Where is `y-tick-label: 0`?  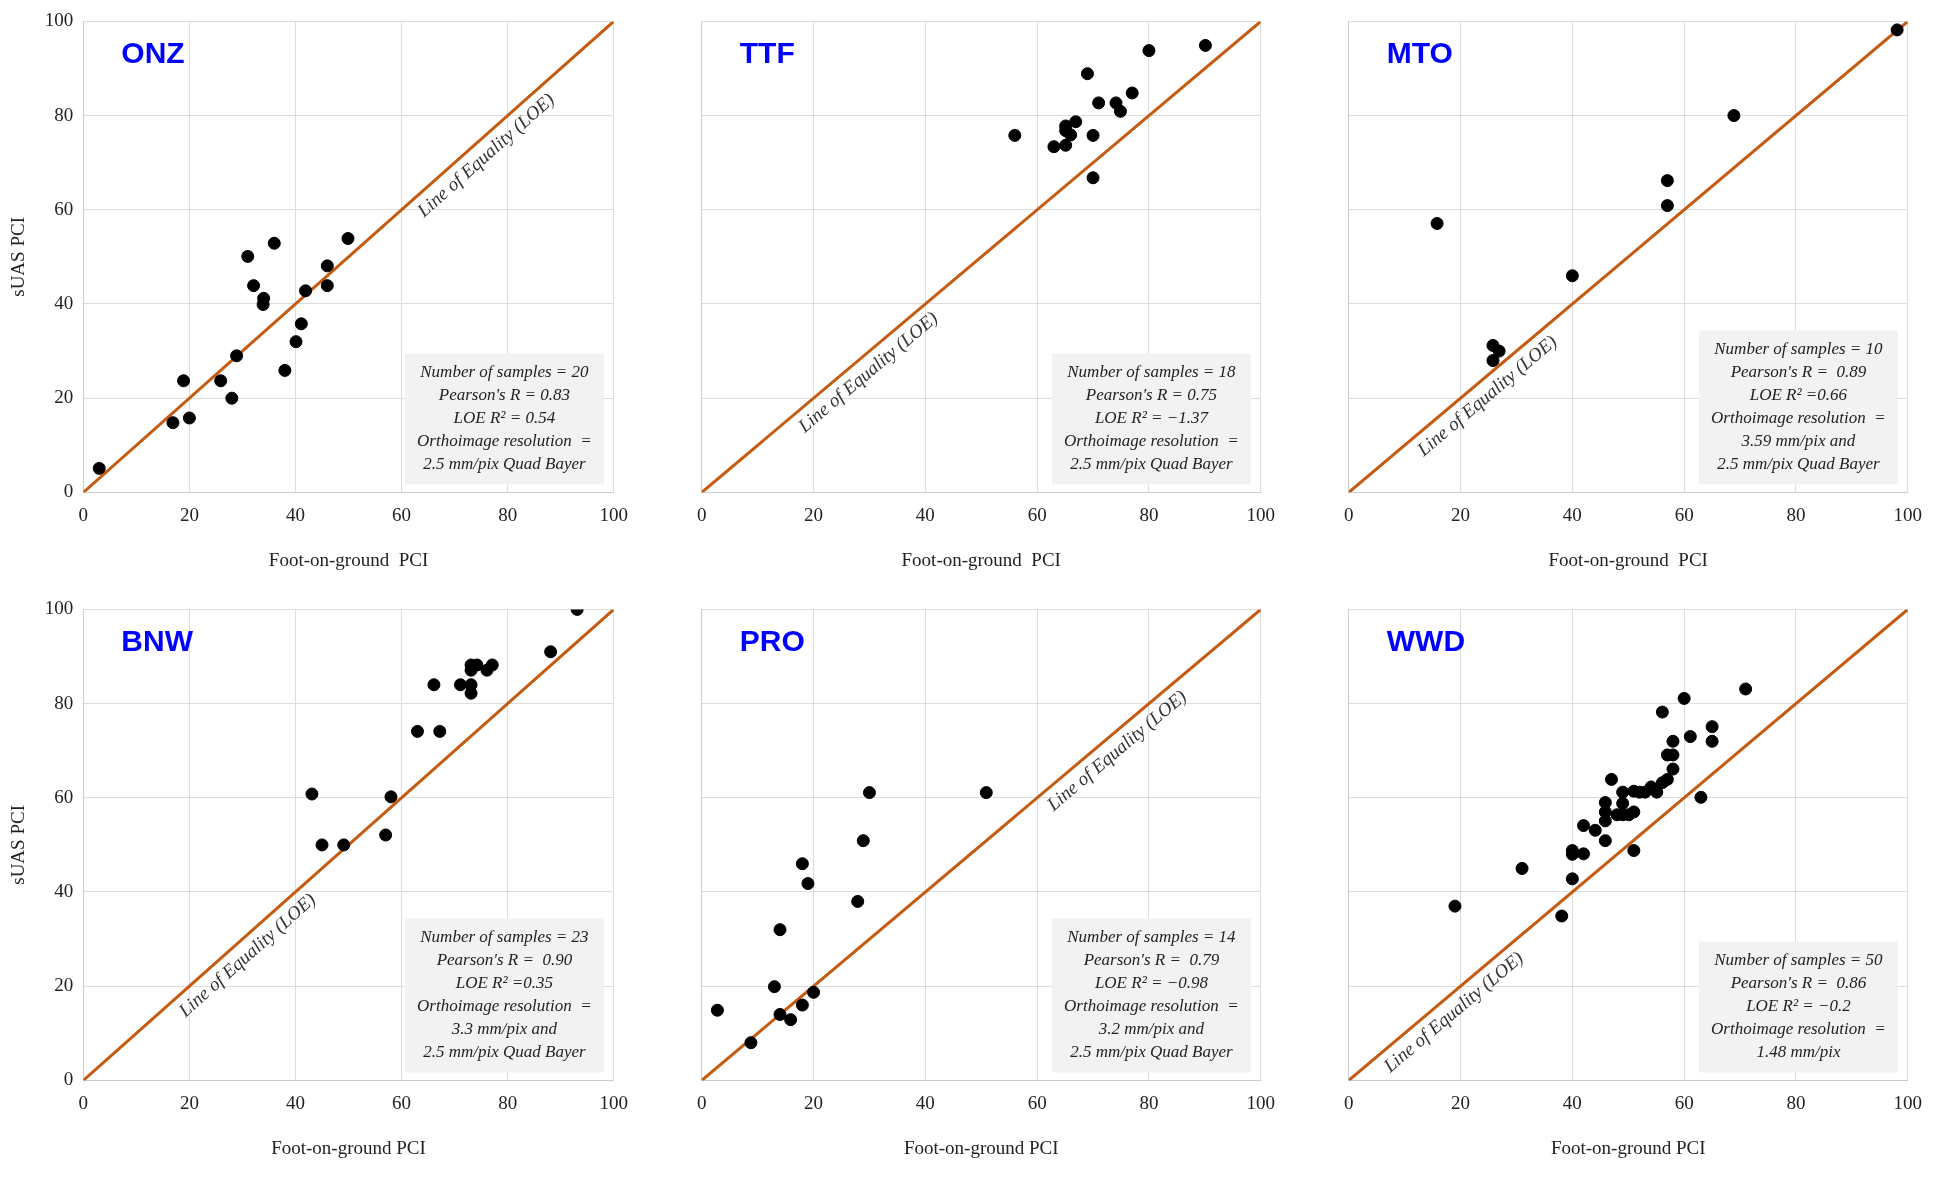 y-tick-label: 0 is located at coordinates (68, 1079).